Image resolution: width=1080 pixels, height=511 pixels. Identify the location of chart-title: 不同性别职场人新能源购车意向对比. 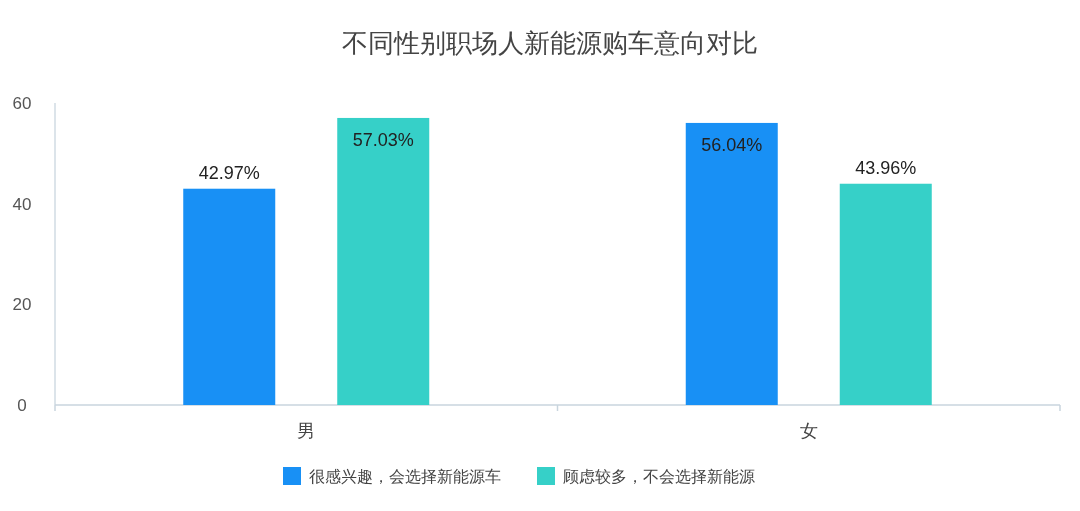
(550, 43).